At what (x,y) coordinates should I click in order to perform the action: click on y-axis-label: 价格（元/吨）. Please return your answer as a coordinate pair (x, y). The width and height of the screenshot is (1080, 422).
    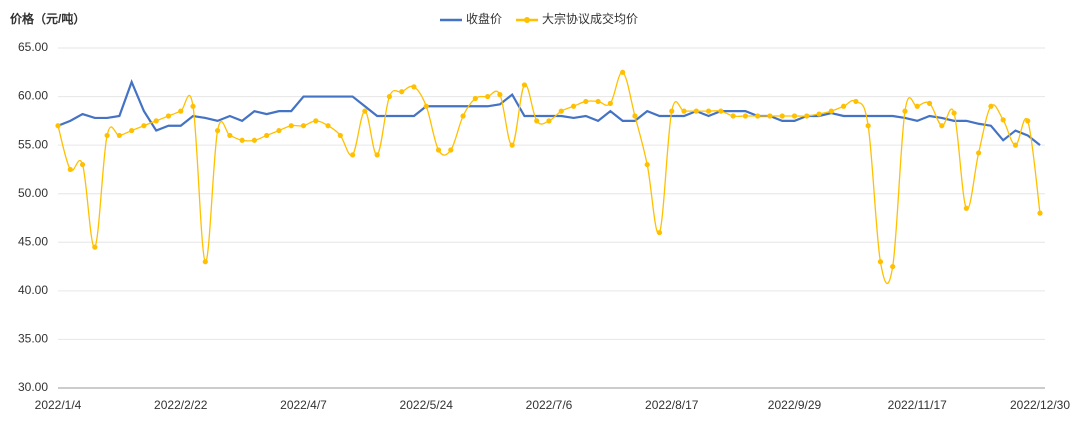
    Looking at the image, I should click on (47, 18).